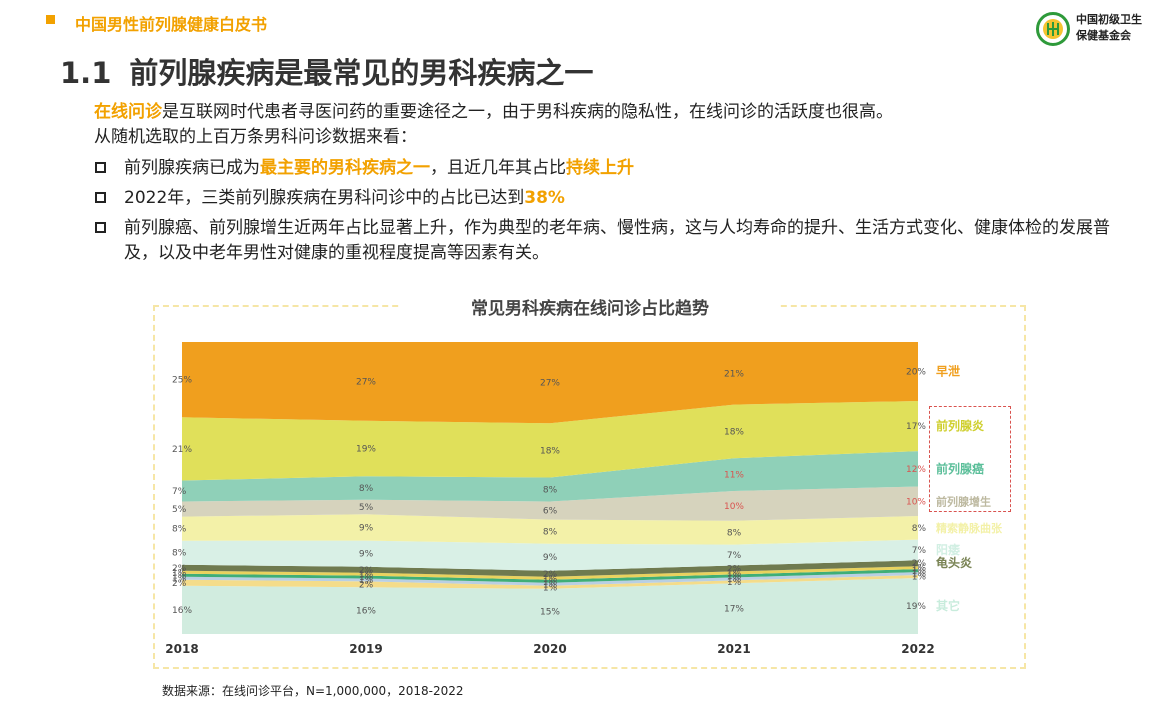 The height and width of the screenshot is (713, 1149). What do you see at coordinates (919, 551) in the screenshot?
I see `data-label: 7%` at bounding box center [919, 551].